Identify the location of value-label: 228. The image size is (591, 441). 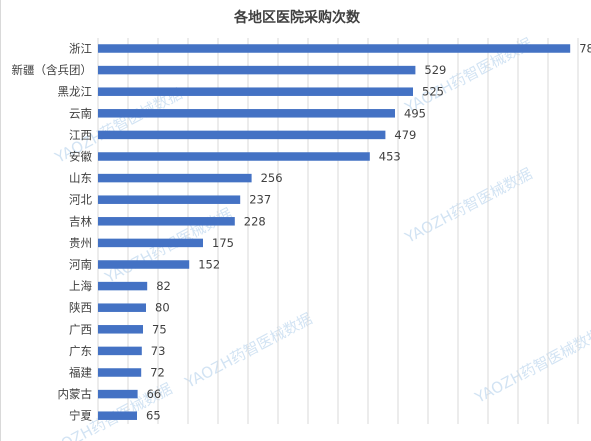
(255, 221).